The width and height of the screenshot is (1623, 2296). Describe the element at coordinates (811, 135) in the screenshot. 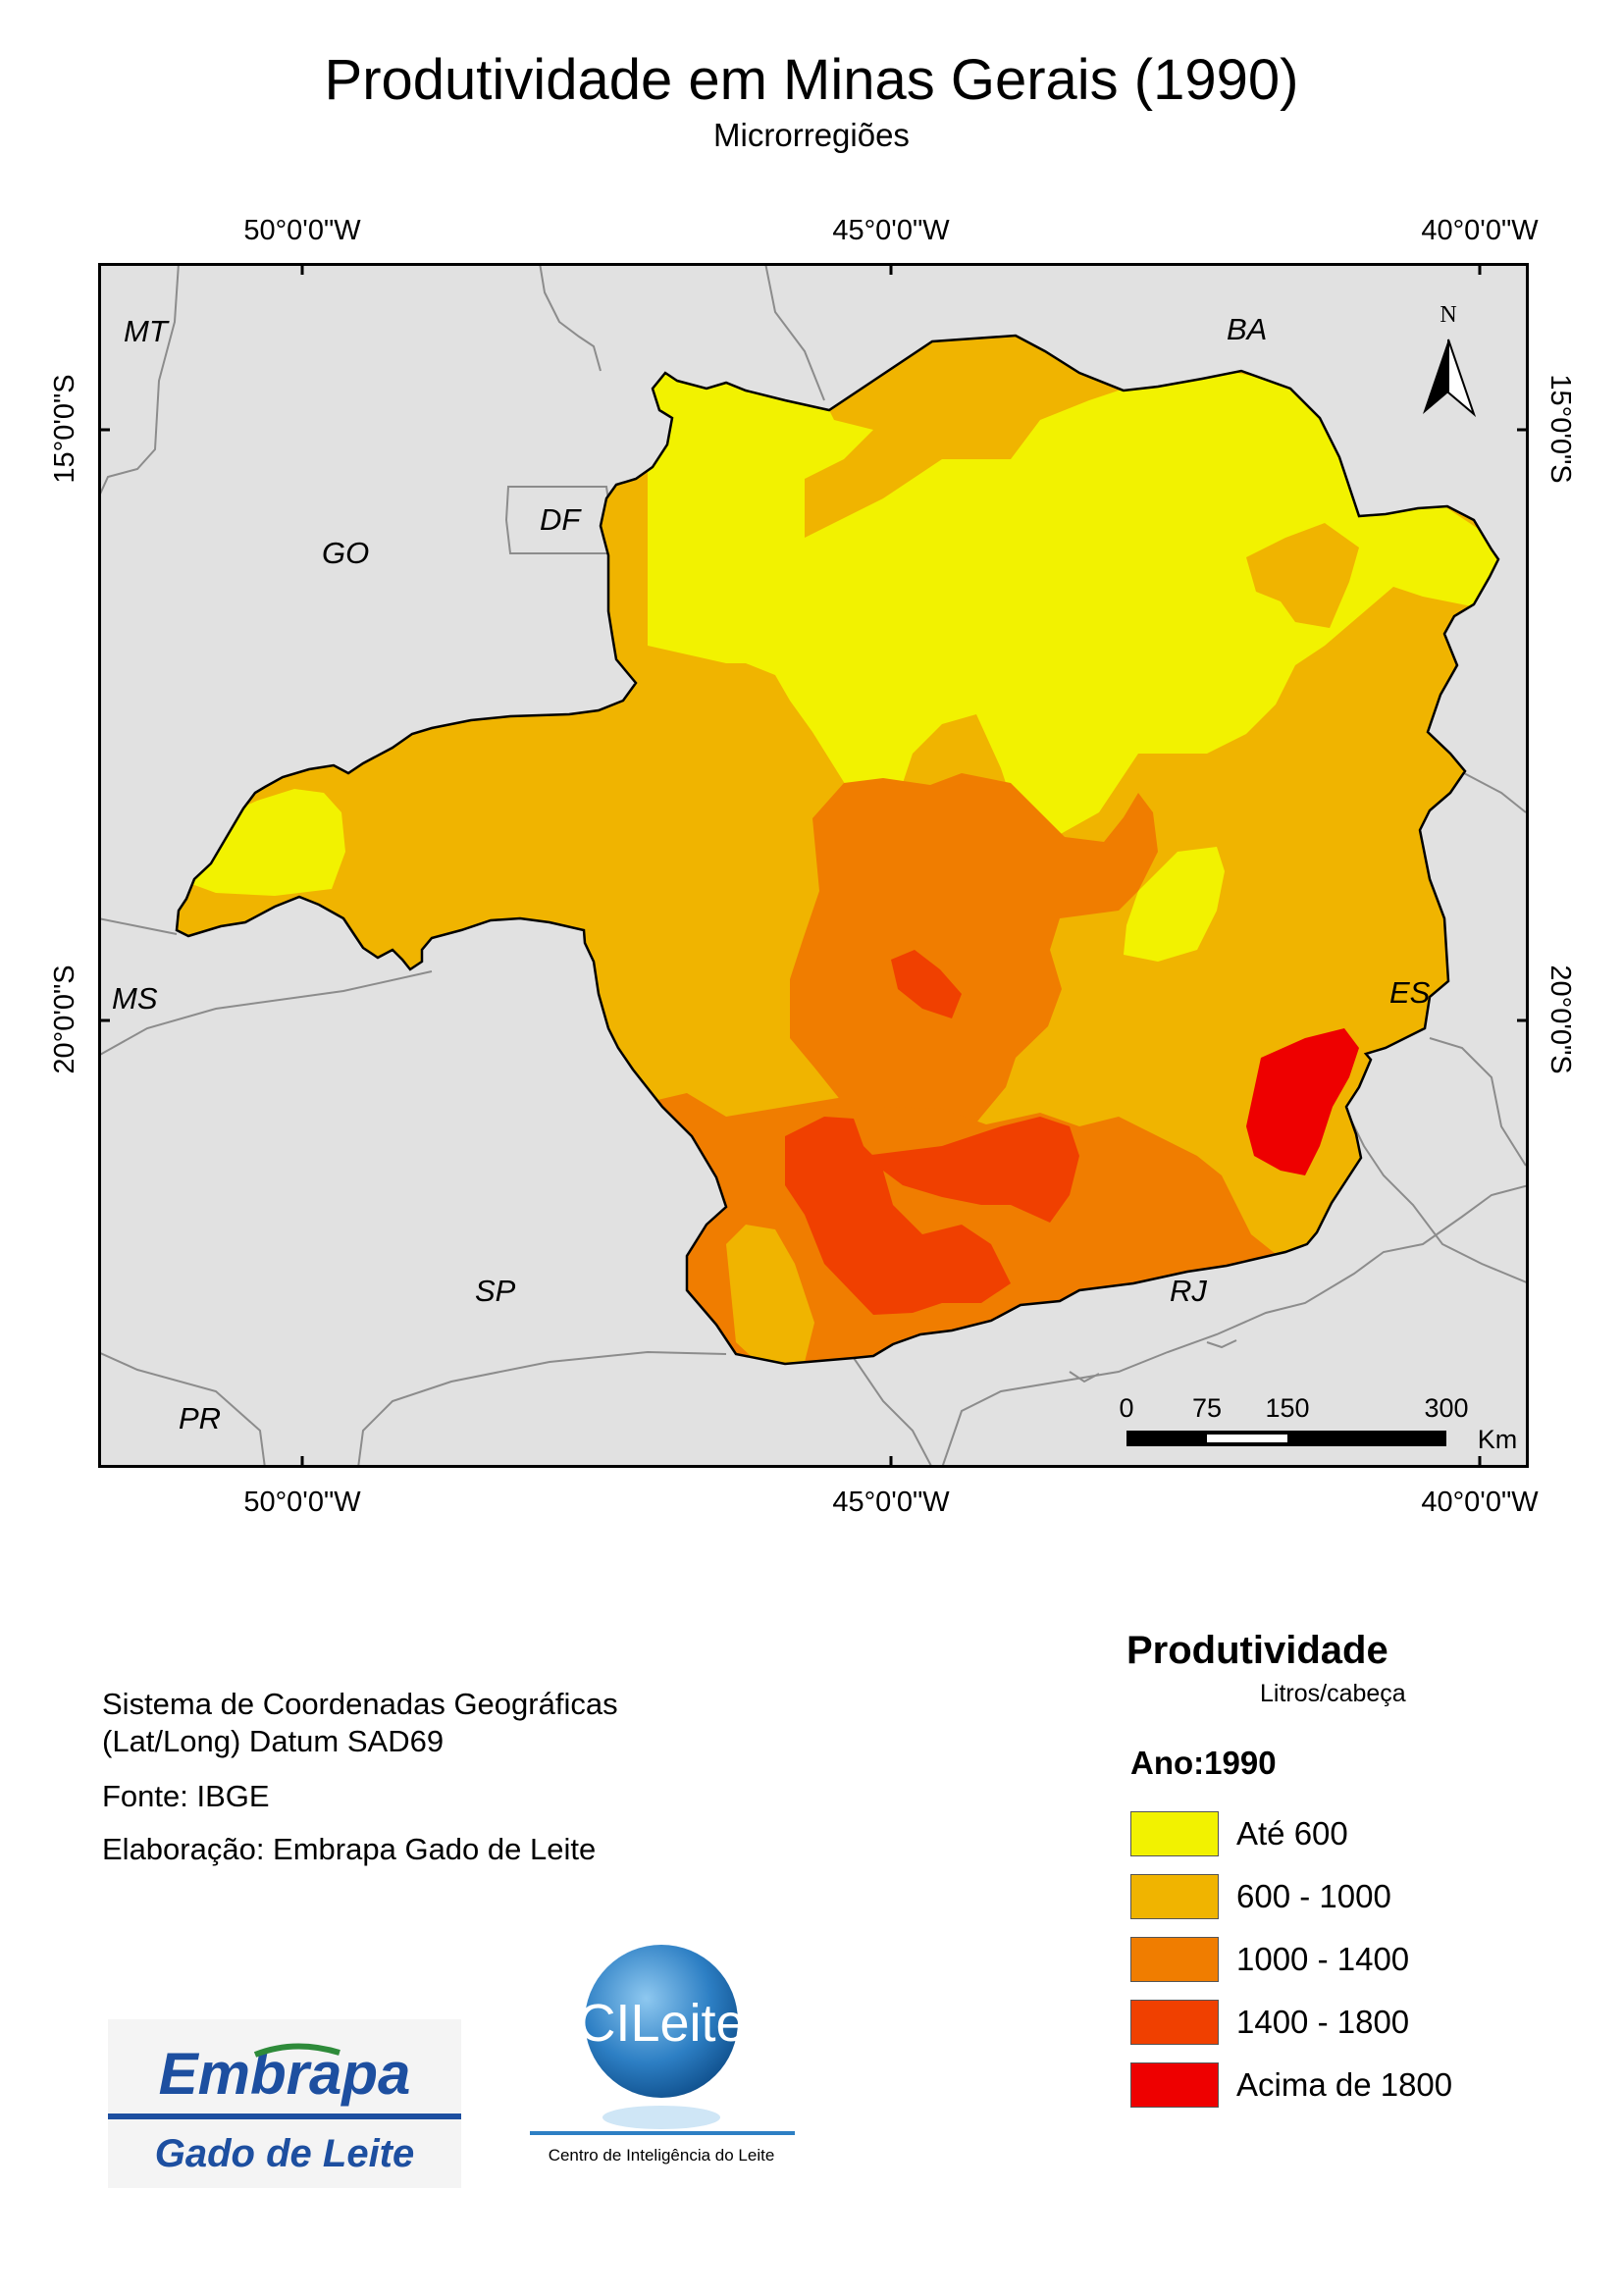

I see `map-subtitle: Microrregiões` at that location.